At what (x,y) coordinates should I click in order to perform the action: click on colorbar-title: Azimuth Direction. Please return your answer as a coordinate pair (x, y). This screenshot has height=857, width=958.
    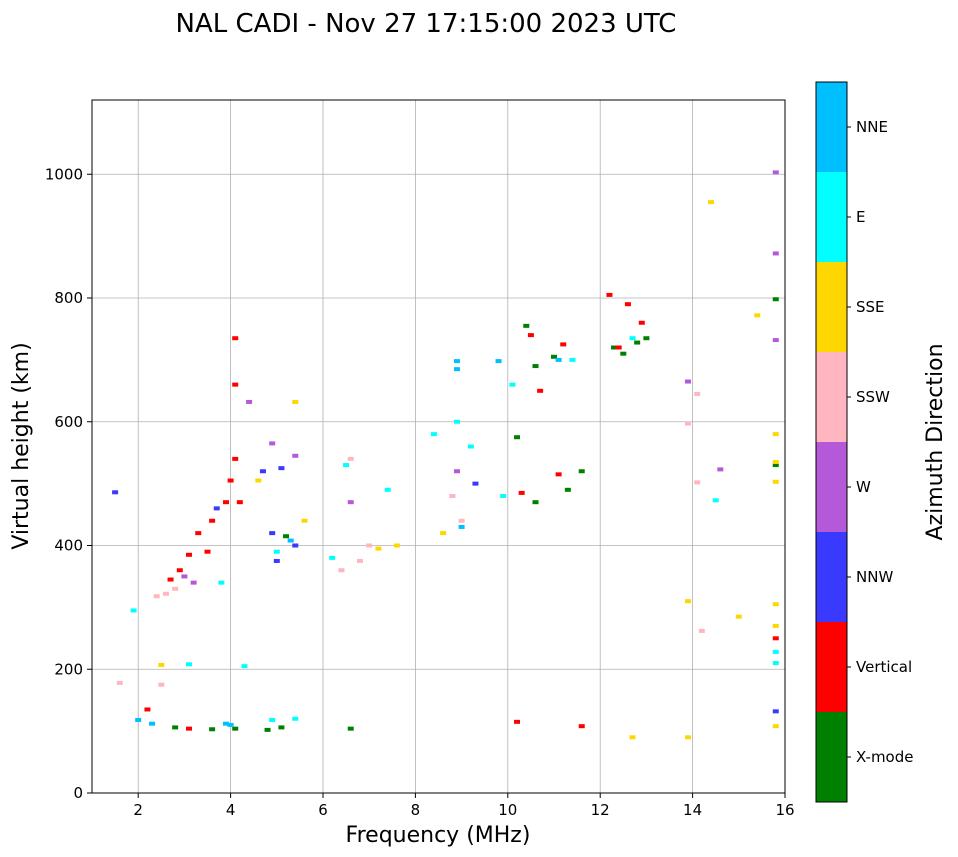
    Looking at the image, I should click on (935, 441).